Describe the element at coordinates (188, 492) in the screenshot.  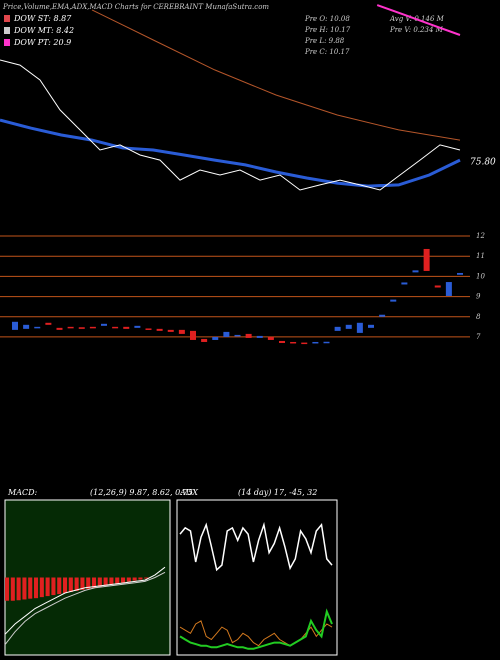
I see `panel-title: ADX` at that location.